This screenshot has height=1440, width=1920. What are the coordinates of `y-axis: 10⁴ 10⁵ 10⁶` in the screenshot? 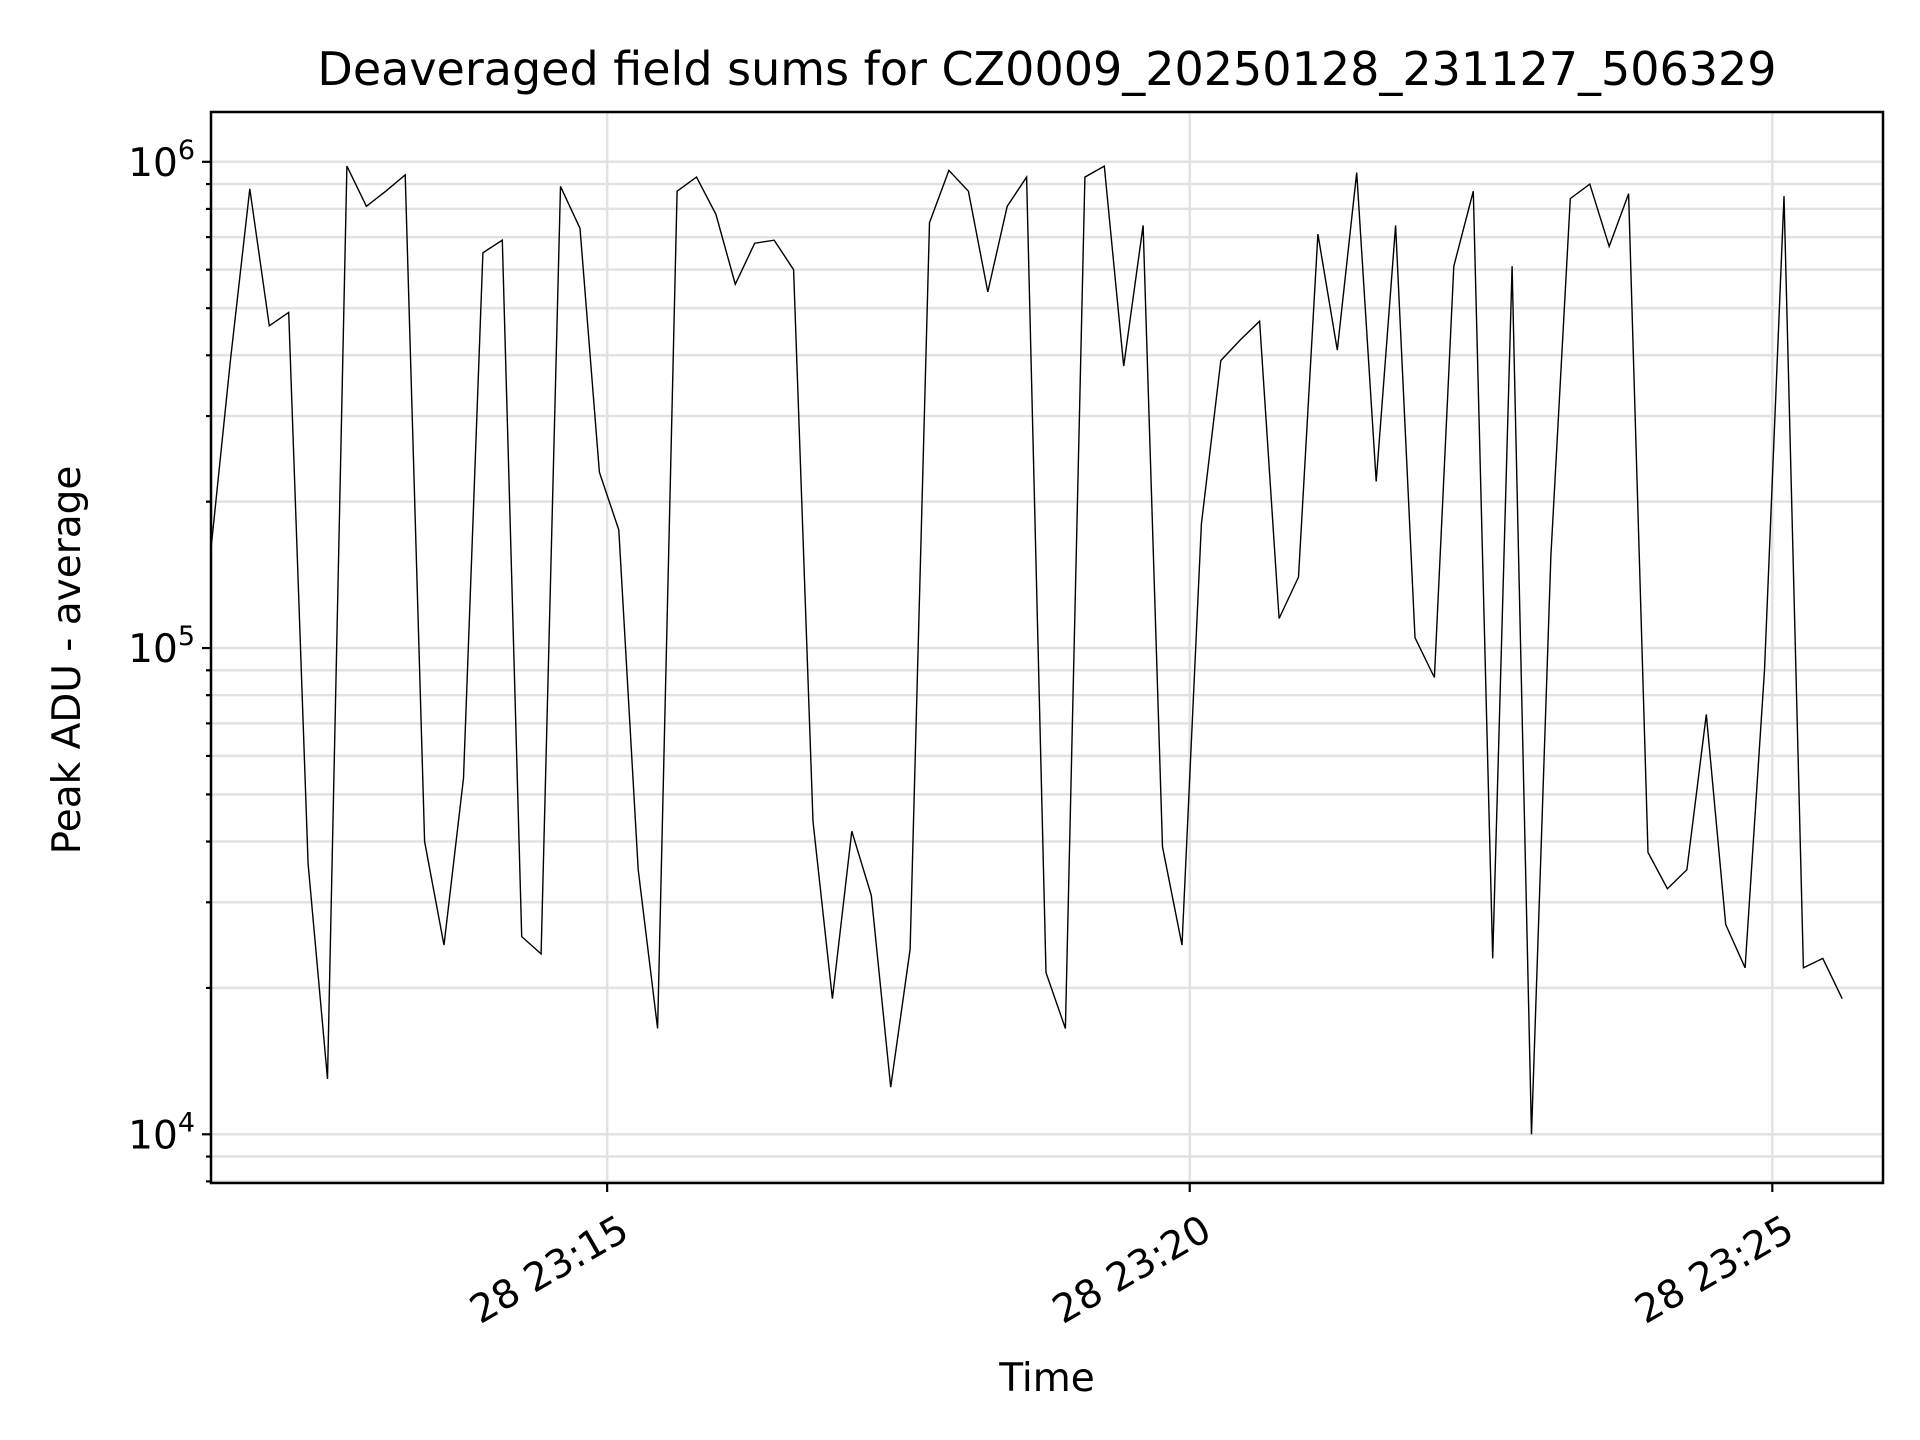 It's located at (169, 659).